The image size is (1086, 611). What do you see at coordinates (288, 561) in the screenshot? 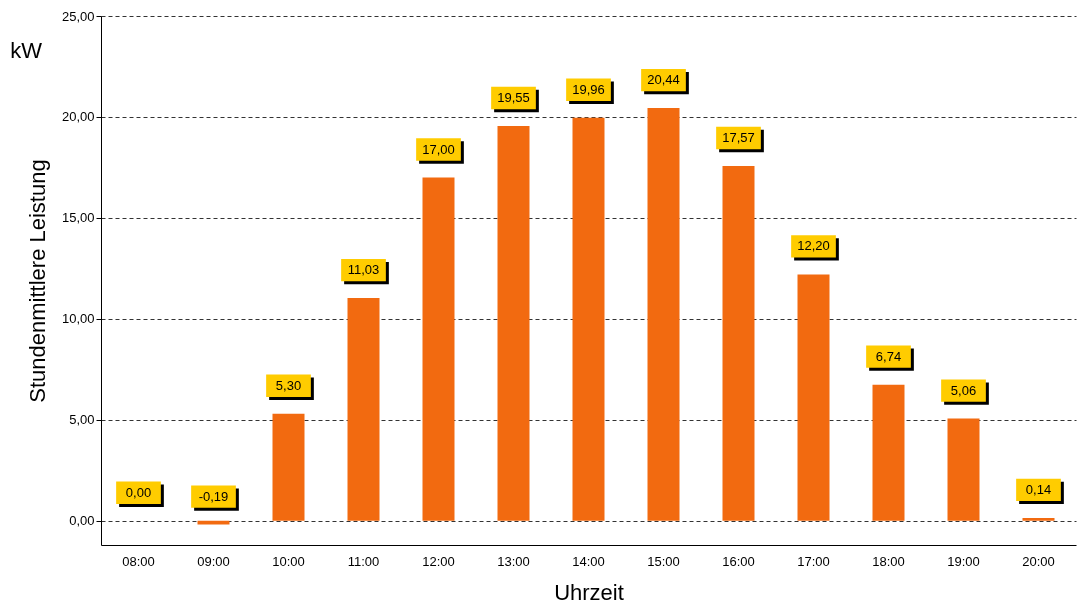
I see `x-tick-label: 10:00` at bounding box center [288, 561].